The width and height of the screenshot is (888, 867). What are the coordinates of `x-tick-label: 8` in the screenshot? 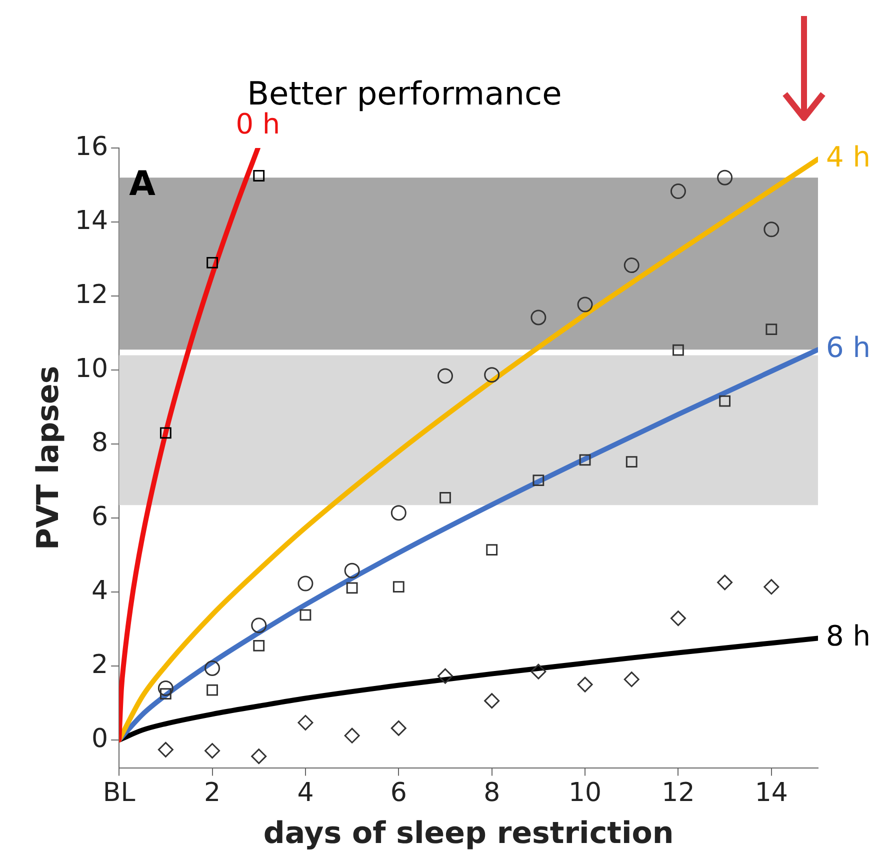 It's located at (492, 793).